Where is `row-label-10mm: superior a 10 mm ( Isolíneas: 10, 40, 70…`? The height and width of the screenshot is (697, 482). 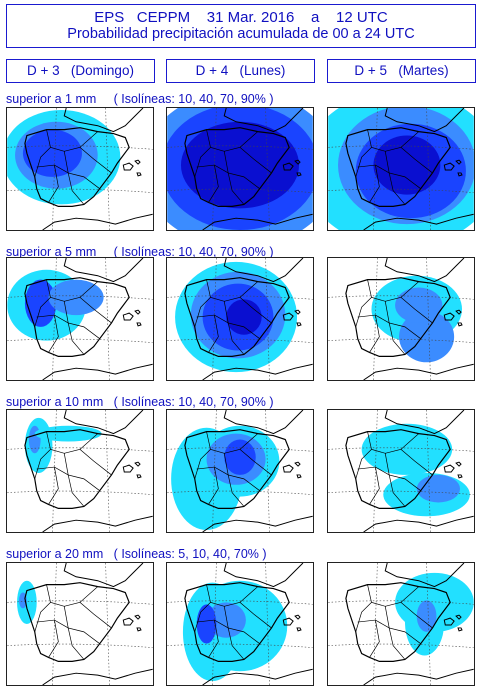 row-label-10mm: superior a 10 mm ( Isolíneas: 10, 40, 70… is located at coordinates (140, 402).